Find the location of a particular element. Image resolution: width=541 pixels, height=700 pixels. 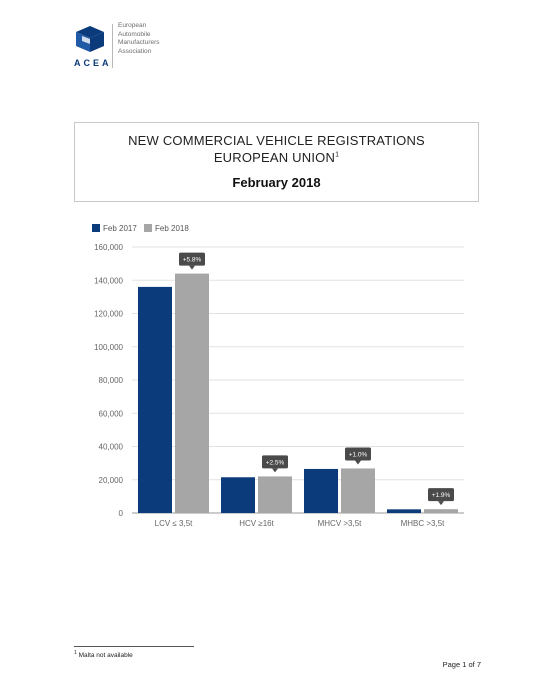

footnote-rule is located at coordinates (134, 646).